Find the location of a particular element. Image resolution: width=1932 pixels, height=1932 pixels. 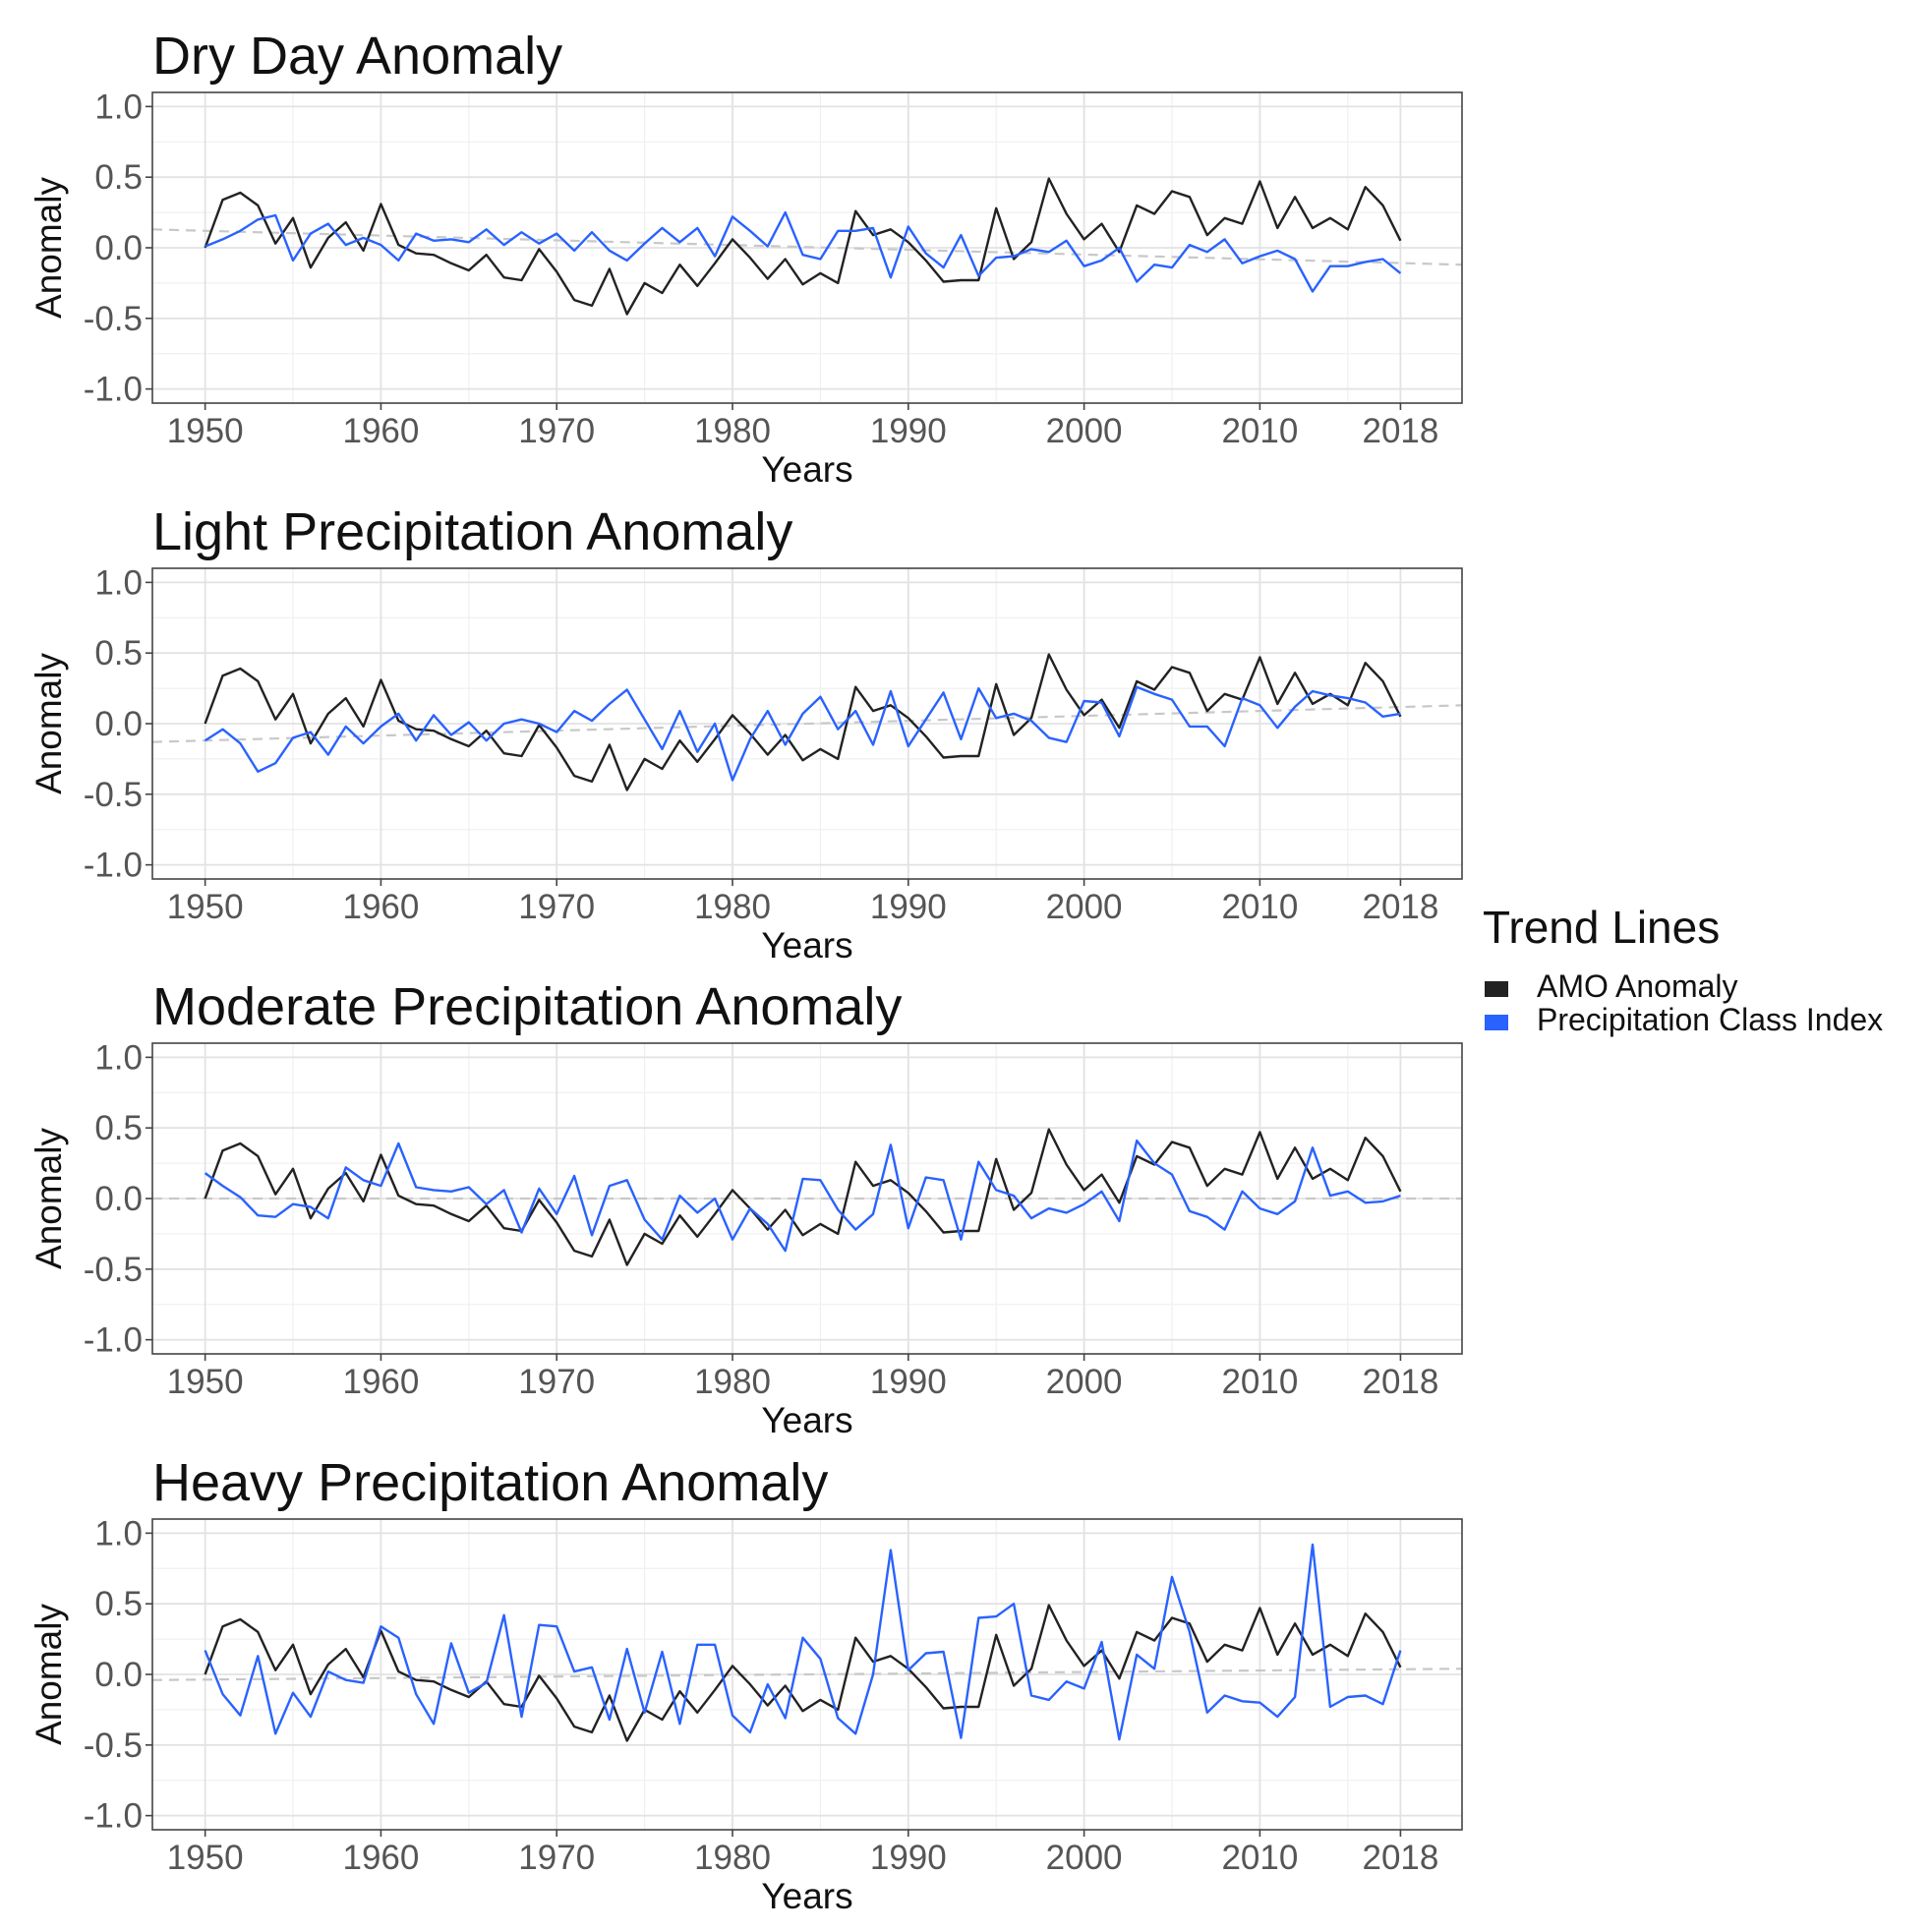

panel-title: Dry Day Anomaly is located at coordinates (357, 56).